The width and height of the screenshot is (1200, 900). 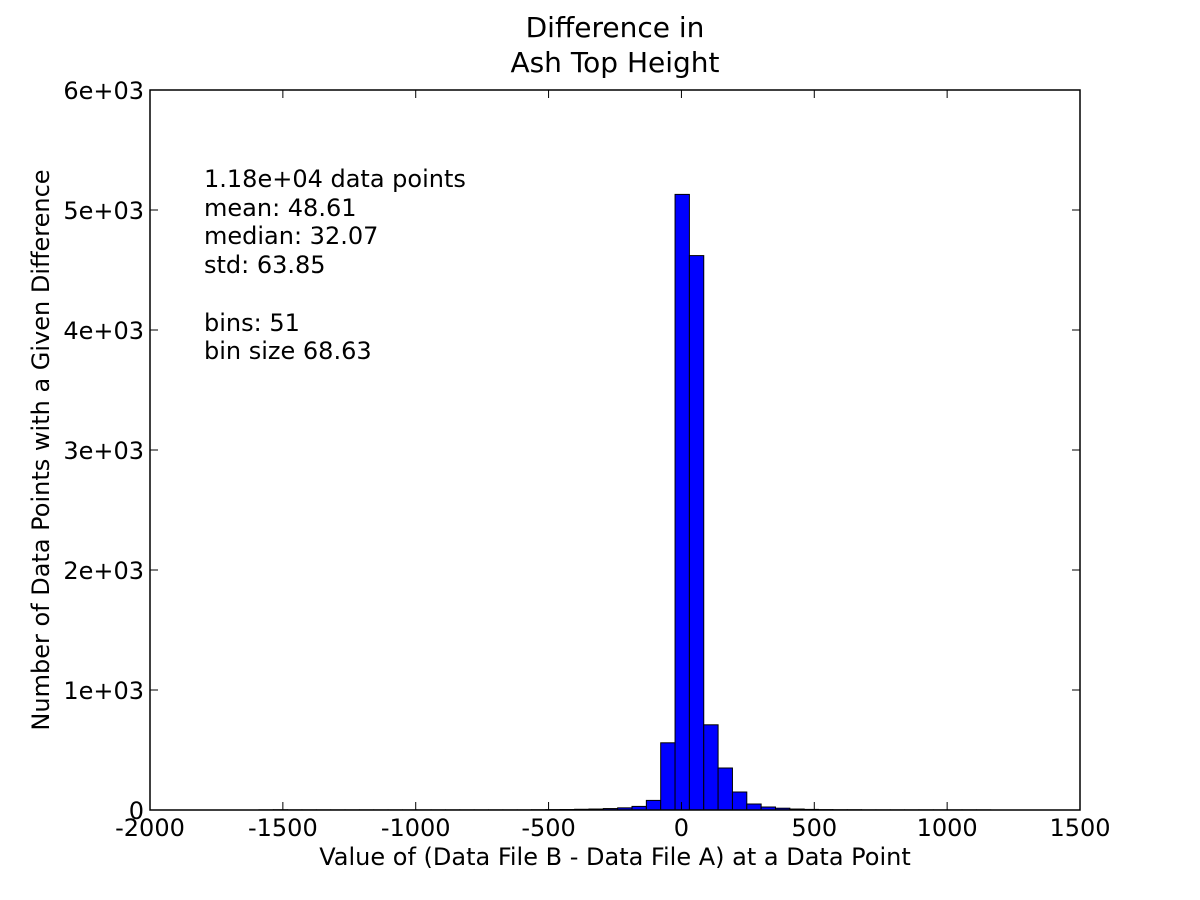 What do you see at coordinates (814, 828) in the screenshot?
I see `x-tick-label: 500` at bounding box center [814, 828].